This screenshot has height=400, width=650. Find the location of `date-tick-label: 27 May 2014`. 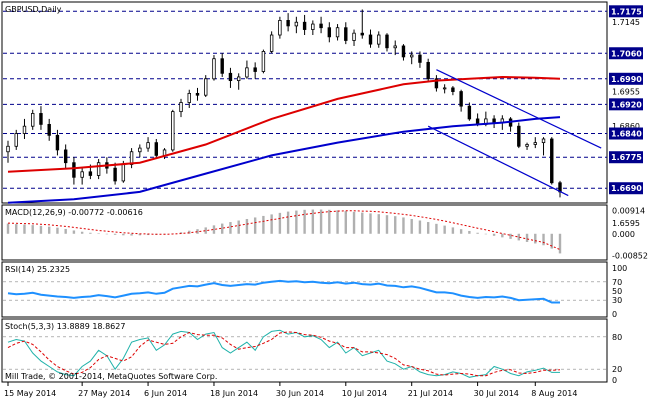

date-tick-label: 27 May 2014 is located at coordinates (104, 393).